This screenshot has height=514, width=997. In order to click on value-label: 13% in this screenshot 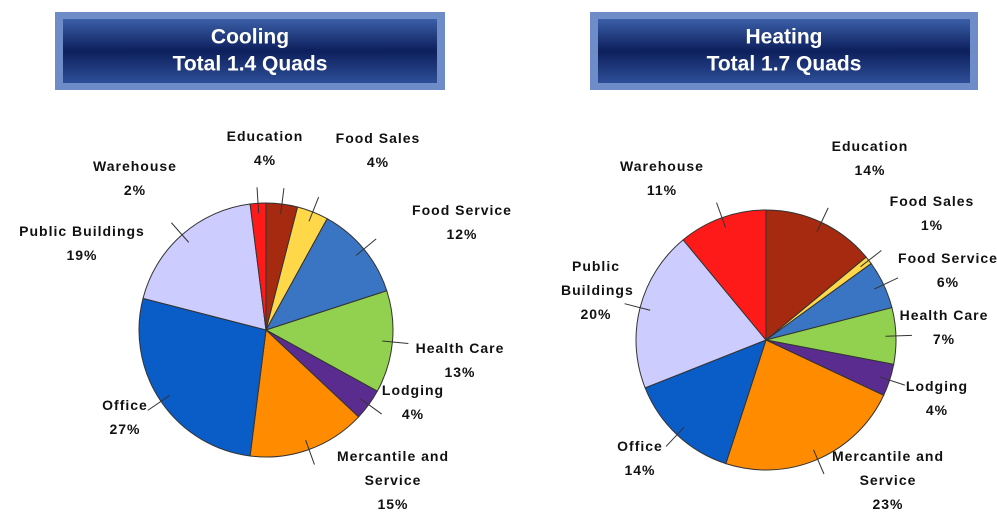, I will do `click(460, 372)`.